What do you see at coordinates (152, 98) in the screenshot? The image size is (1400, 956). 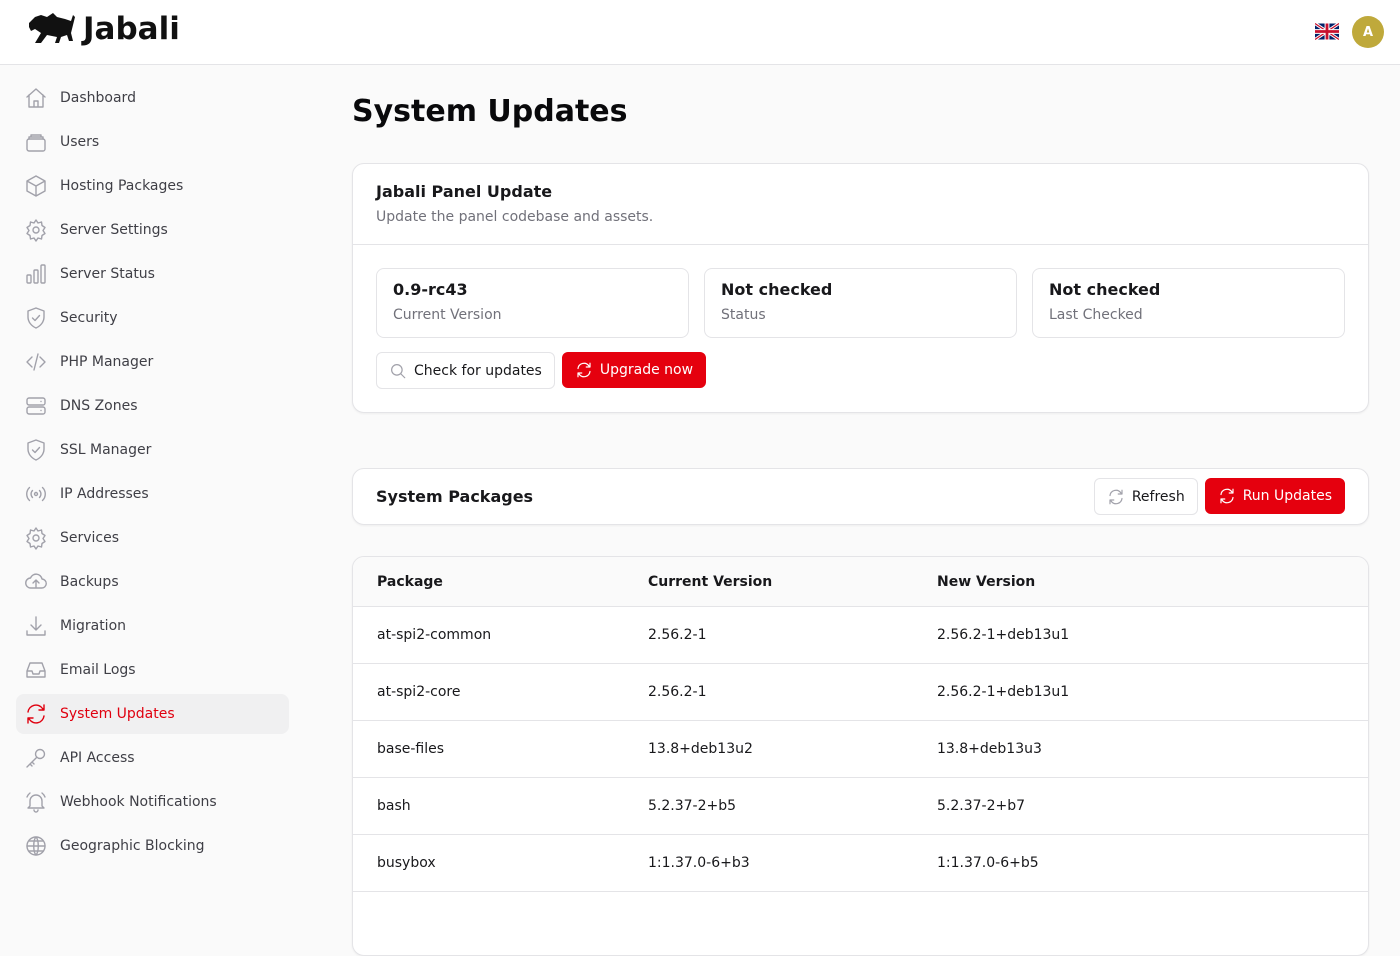 I see `sidebar-item-dashboard: Dashboard` at bounding box center [152, 98].